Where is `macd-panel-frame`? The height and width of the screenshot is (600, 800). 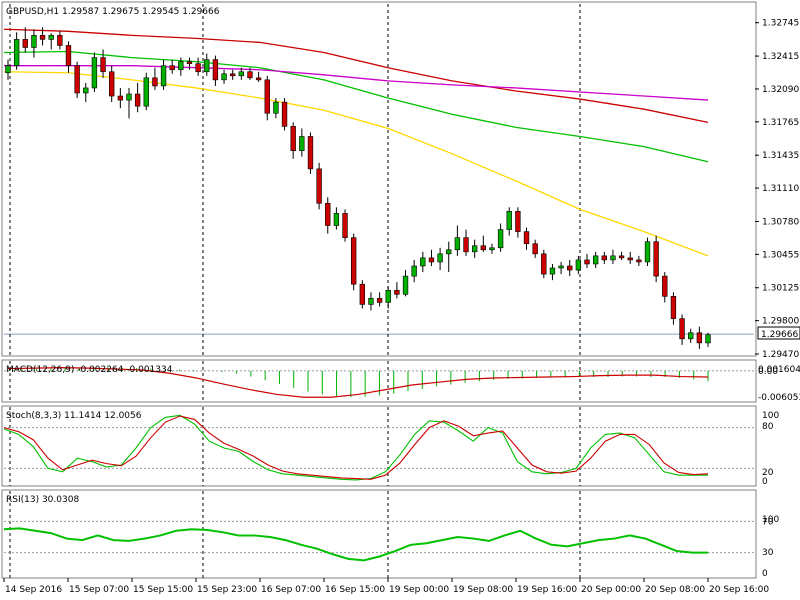
macd-panel-frame is located at coordinates (379, 381).